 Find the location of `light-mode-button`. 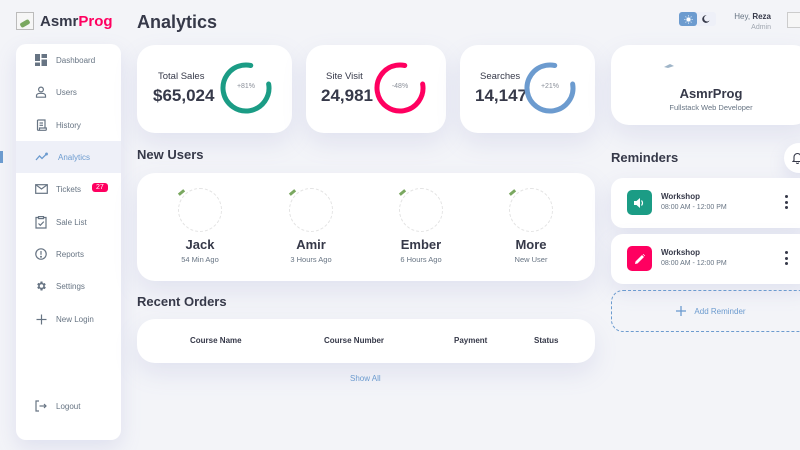

light-mode-button is located at coordinates (688, 19).